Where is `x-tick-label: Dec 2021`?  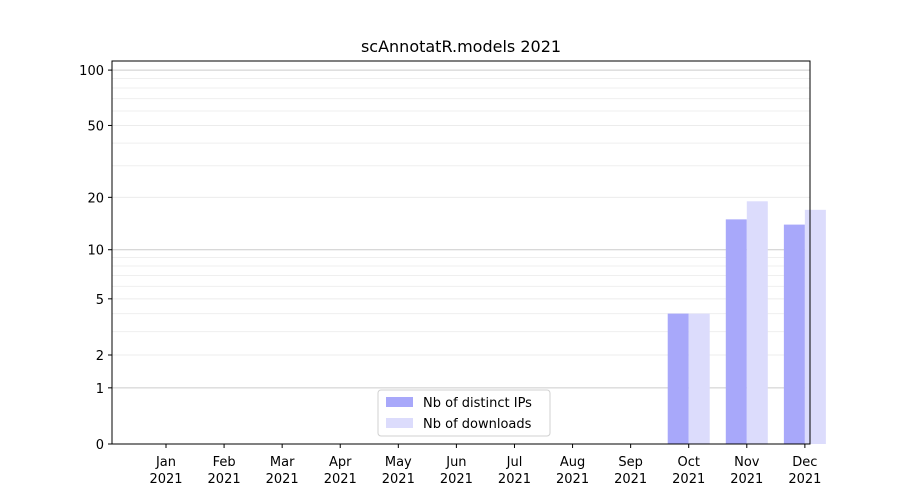 x-tick-label: Dec 2021 is located at coordinates (804, 471).